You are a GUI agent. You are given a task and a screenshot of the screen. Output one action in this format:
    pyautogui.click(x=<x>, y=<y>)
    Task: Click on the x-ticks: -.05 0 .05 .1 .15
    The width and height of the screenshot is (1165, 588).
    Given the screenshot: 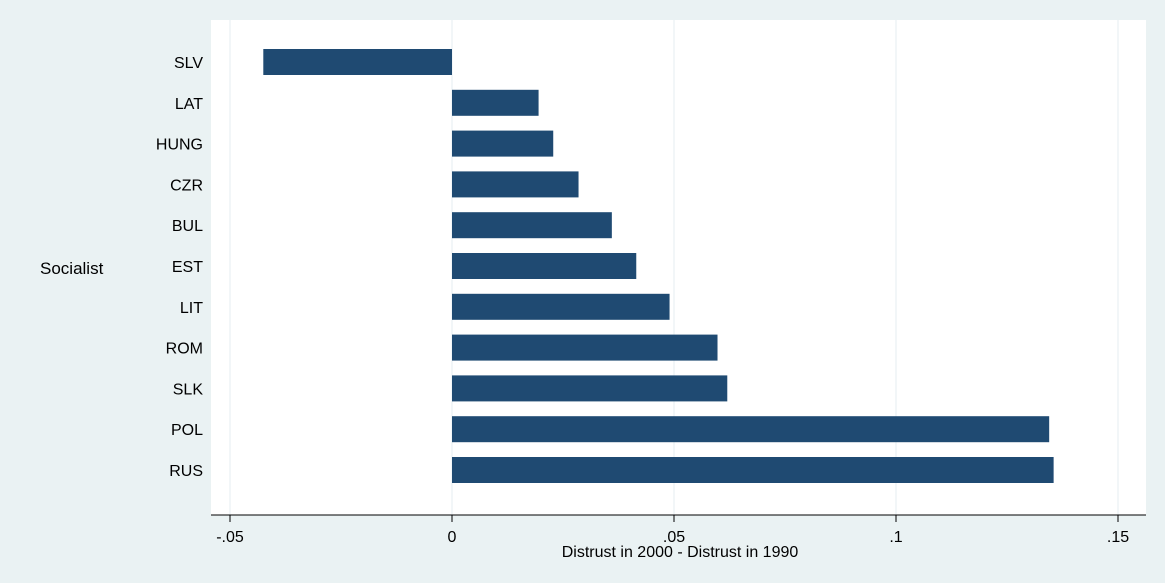 What is the action you would take?
    pyautogui.click(x=672, y=530)
    